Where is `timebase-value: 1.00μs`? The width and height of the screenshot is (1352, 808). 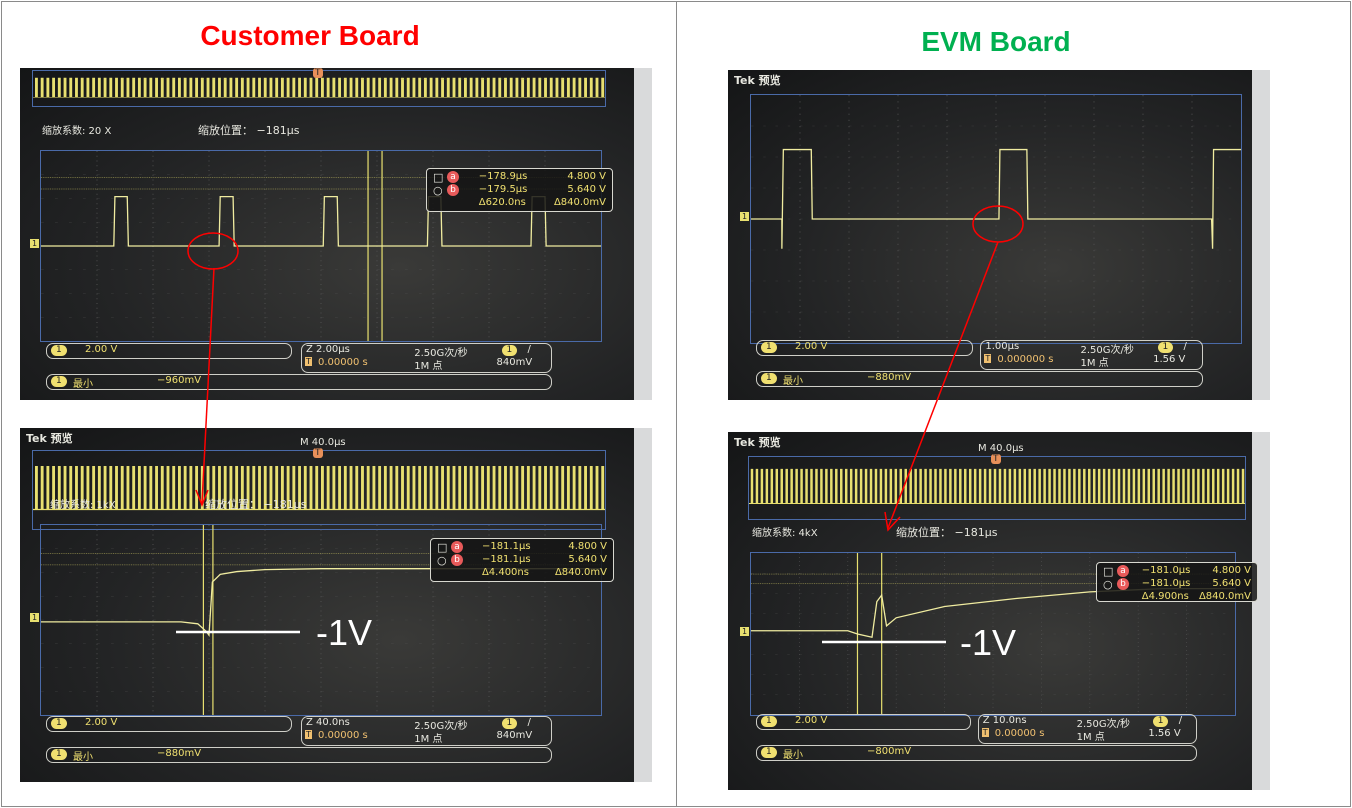 timebase-value: 1.00μs is located at coordinates (1002, 346).